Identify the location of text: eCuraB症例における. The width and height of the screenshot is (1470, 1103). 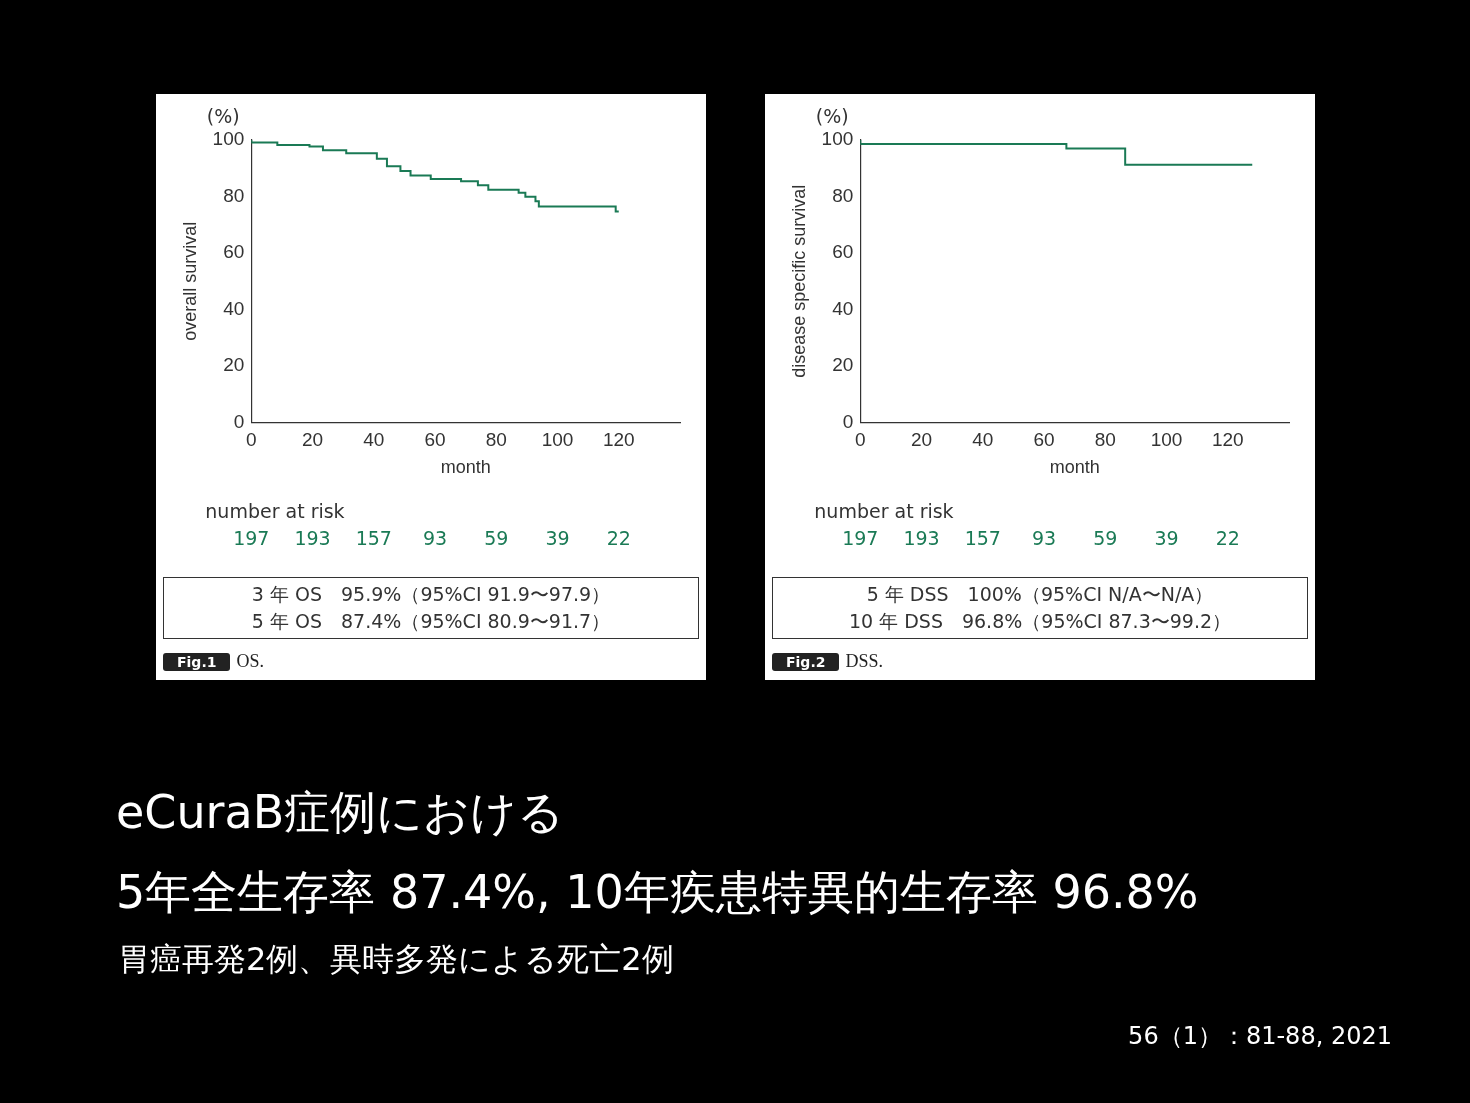
(340, 812).